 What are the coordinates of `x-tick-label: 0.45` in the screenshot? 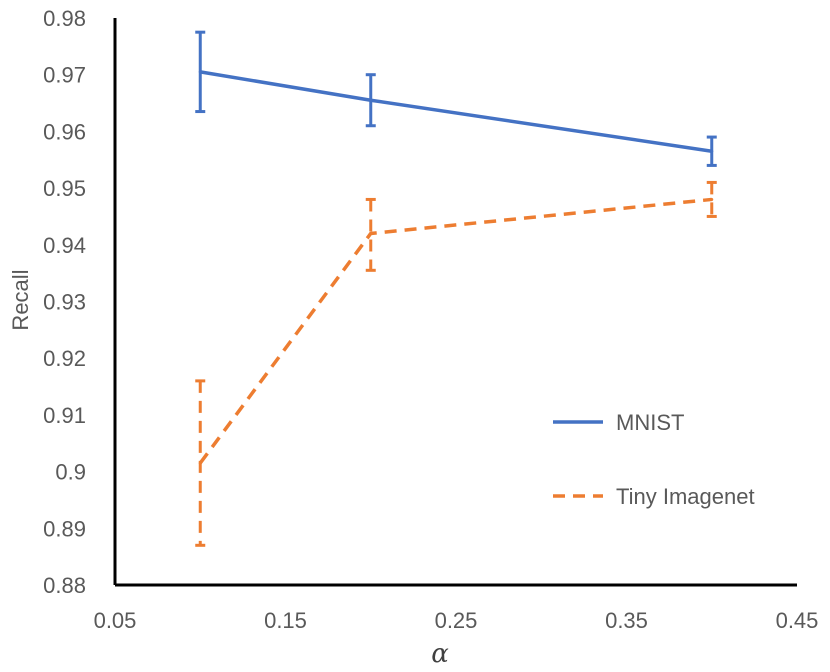 It's located at (797, 620).